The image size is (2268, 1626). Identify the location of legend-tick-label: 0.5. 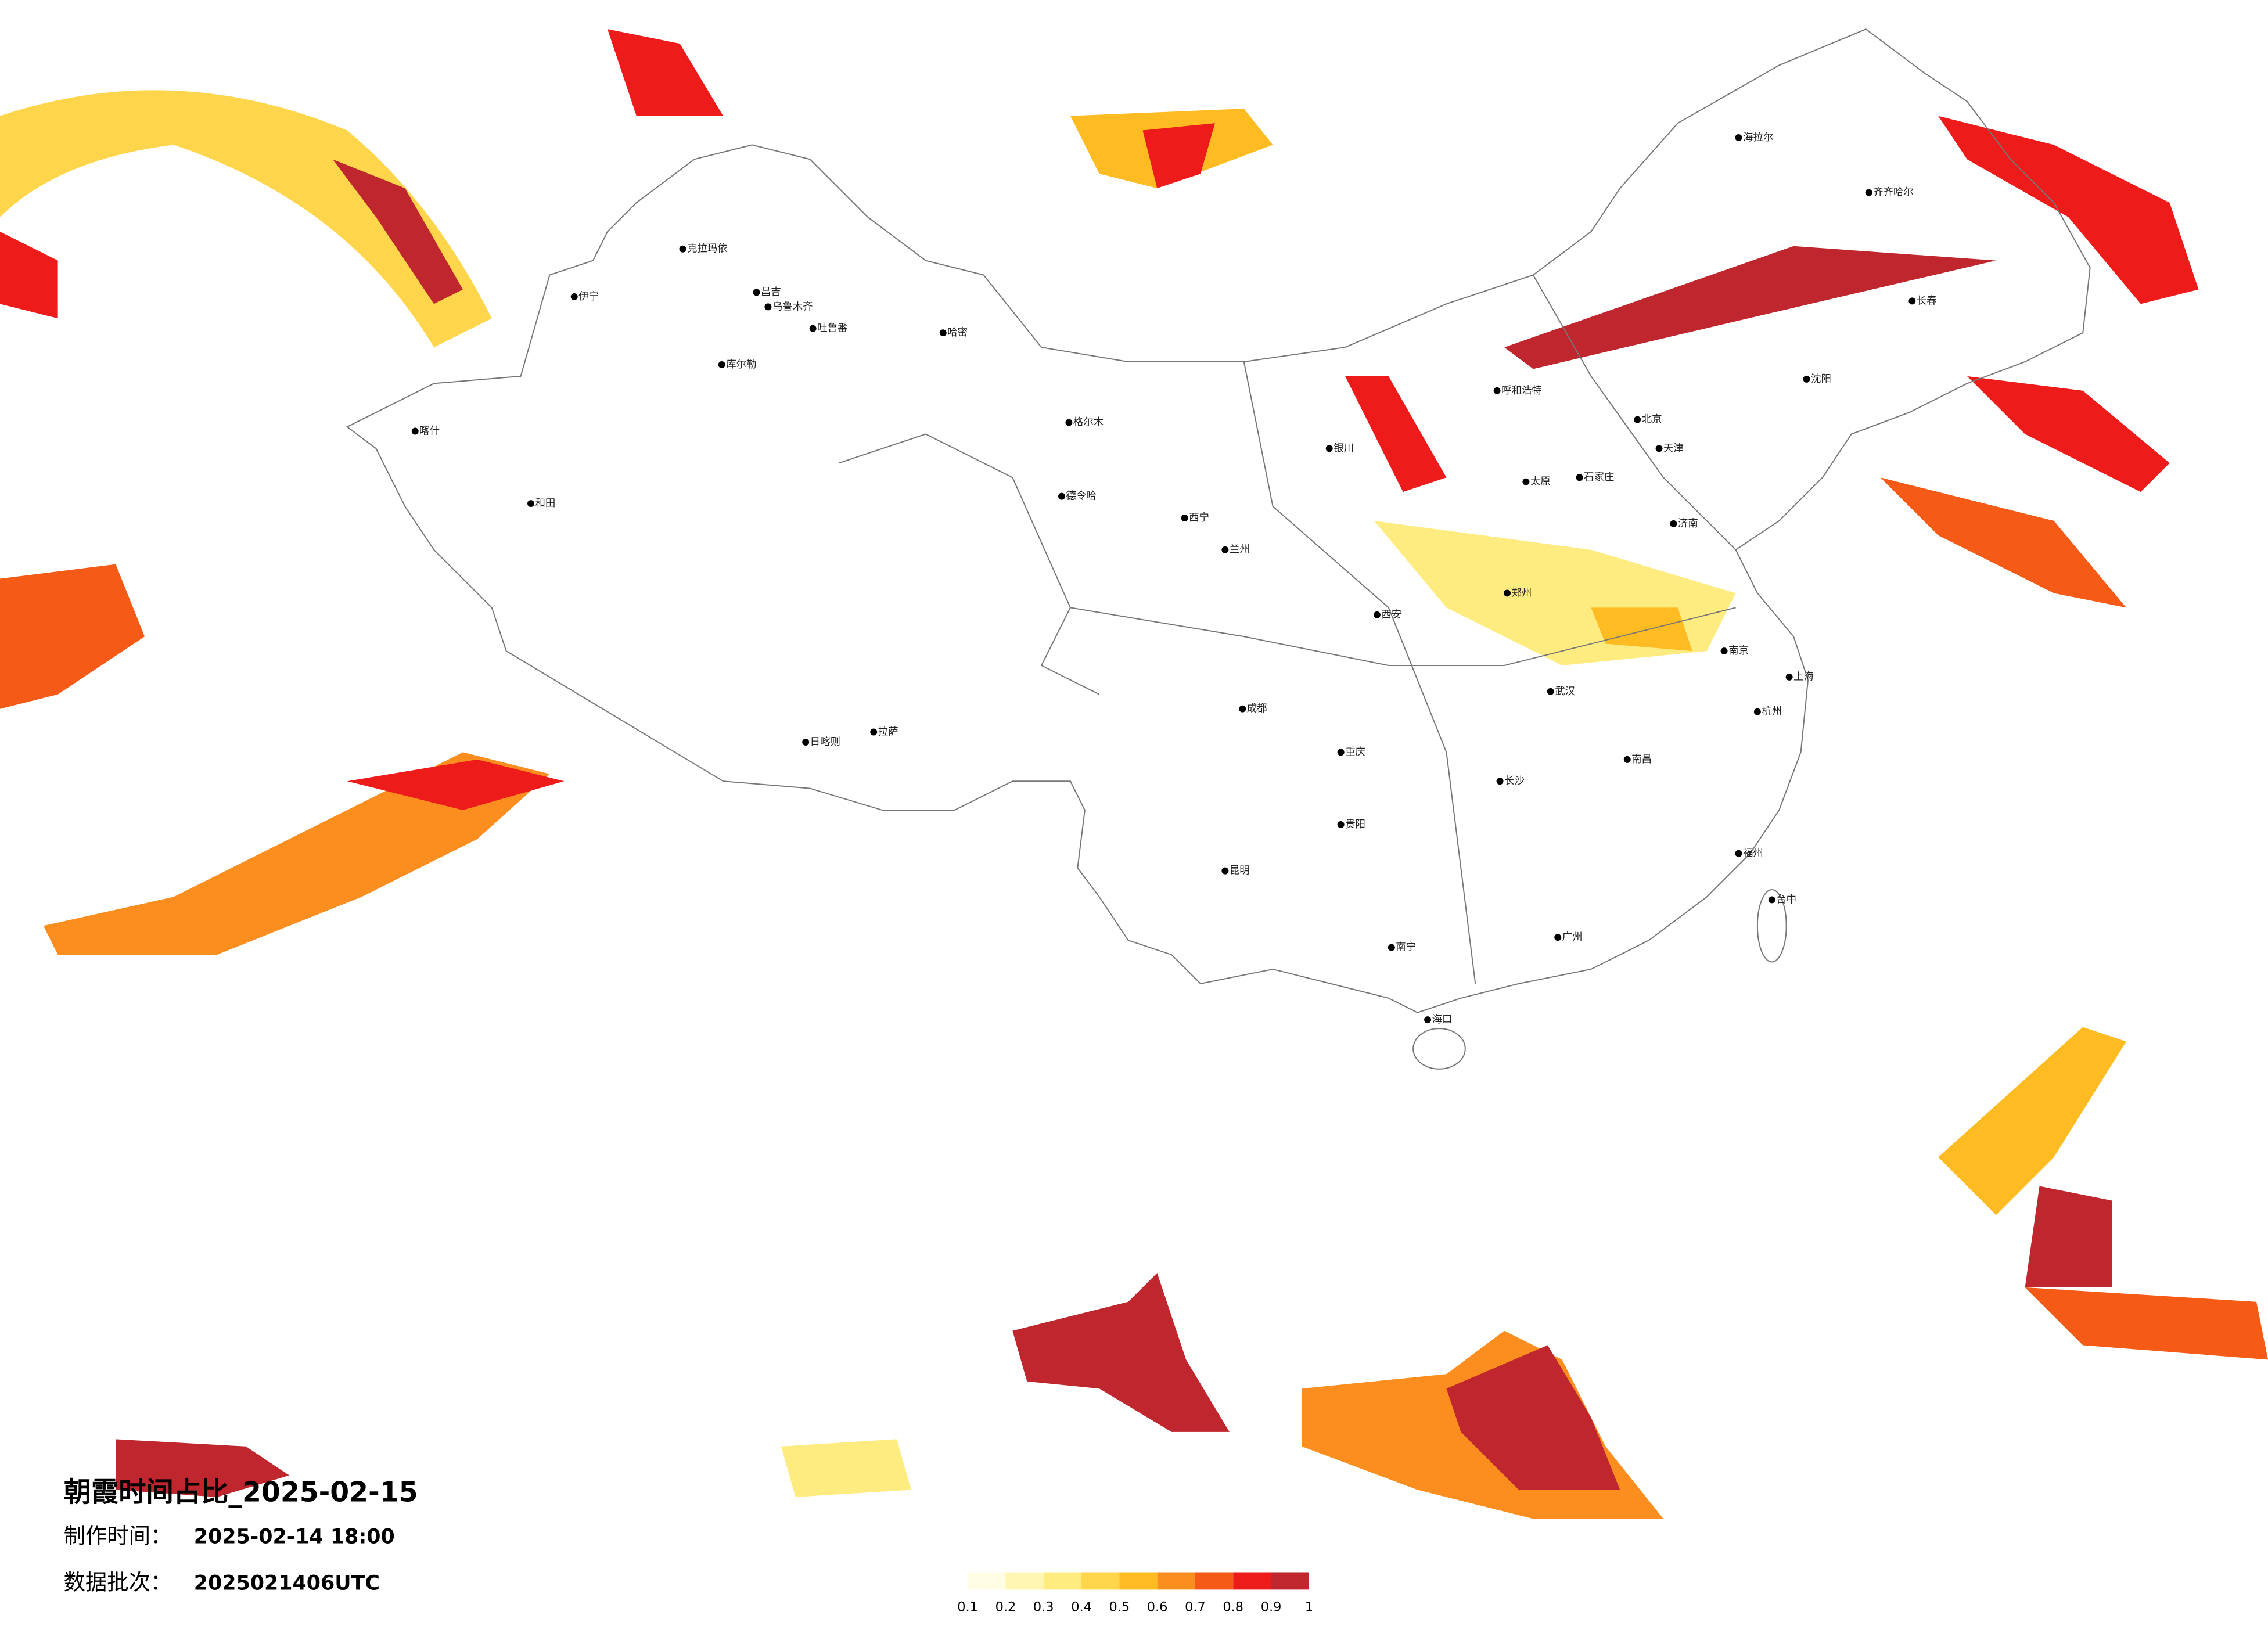
(1119, 1607).